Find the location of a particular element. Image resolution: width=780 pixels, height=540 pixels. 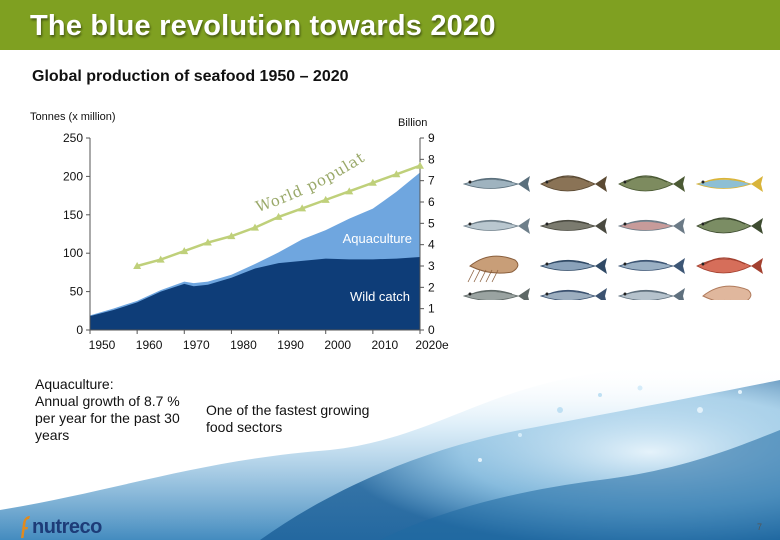

right-axis-tick-label: 8 is located at coordinates (431, 159).